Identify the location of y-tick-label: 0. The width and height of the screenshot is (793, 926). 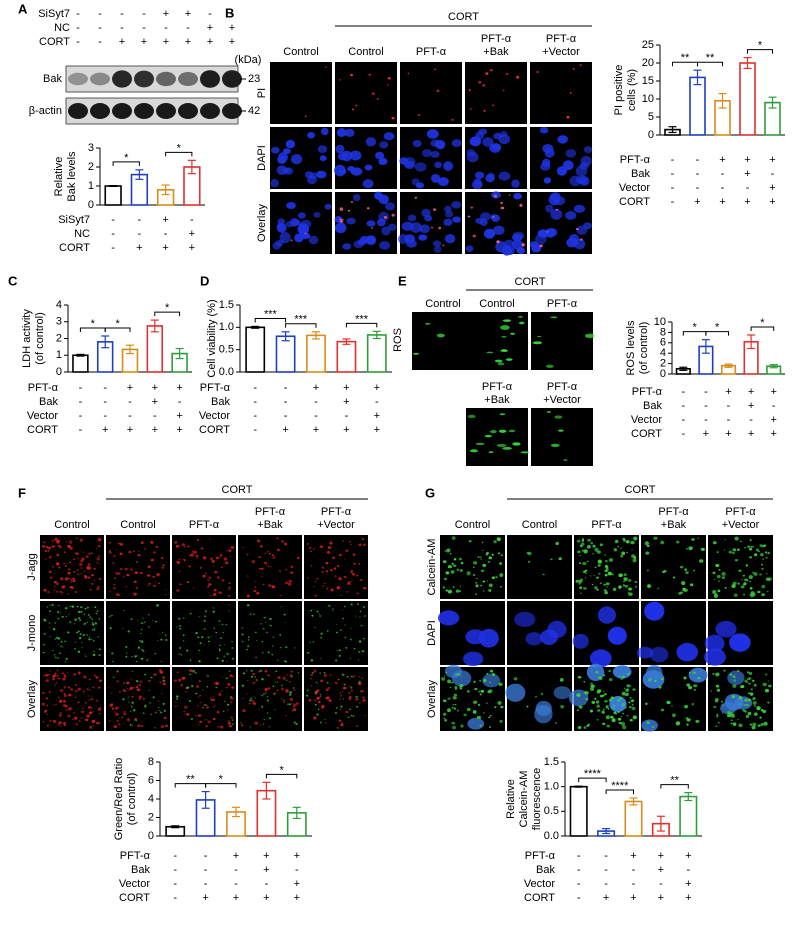
(151, 836).